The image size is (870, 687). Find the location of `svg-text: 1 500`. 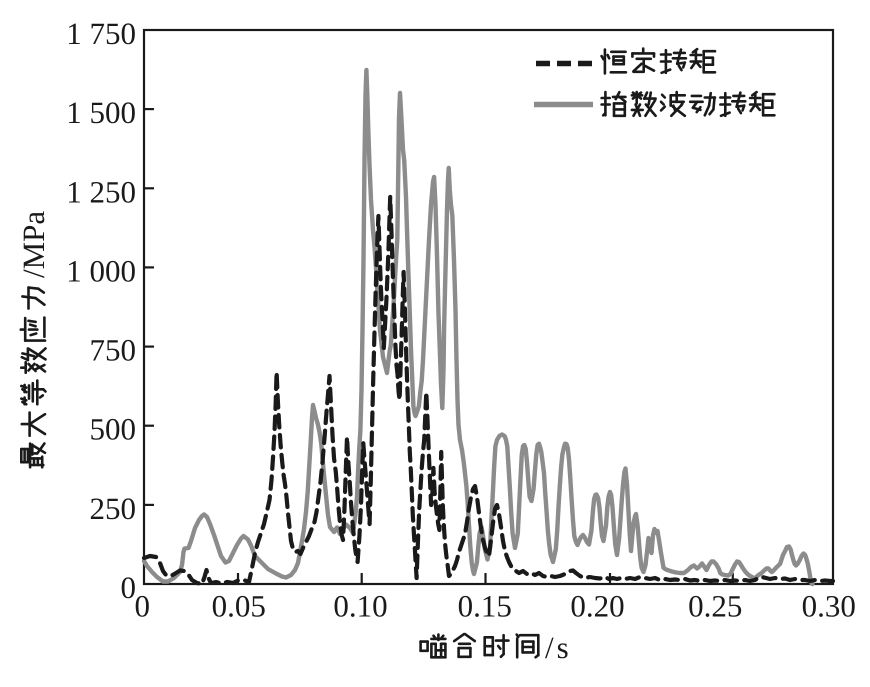

svg-text: 1 500 is located at coordinates (101, 112).